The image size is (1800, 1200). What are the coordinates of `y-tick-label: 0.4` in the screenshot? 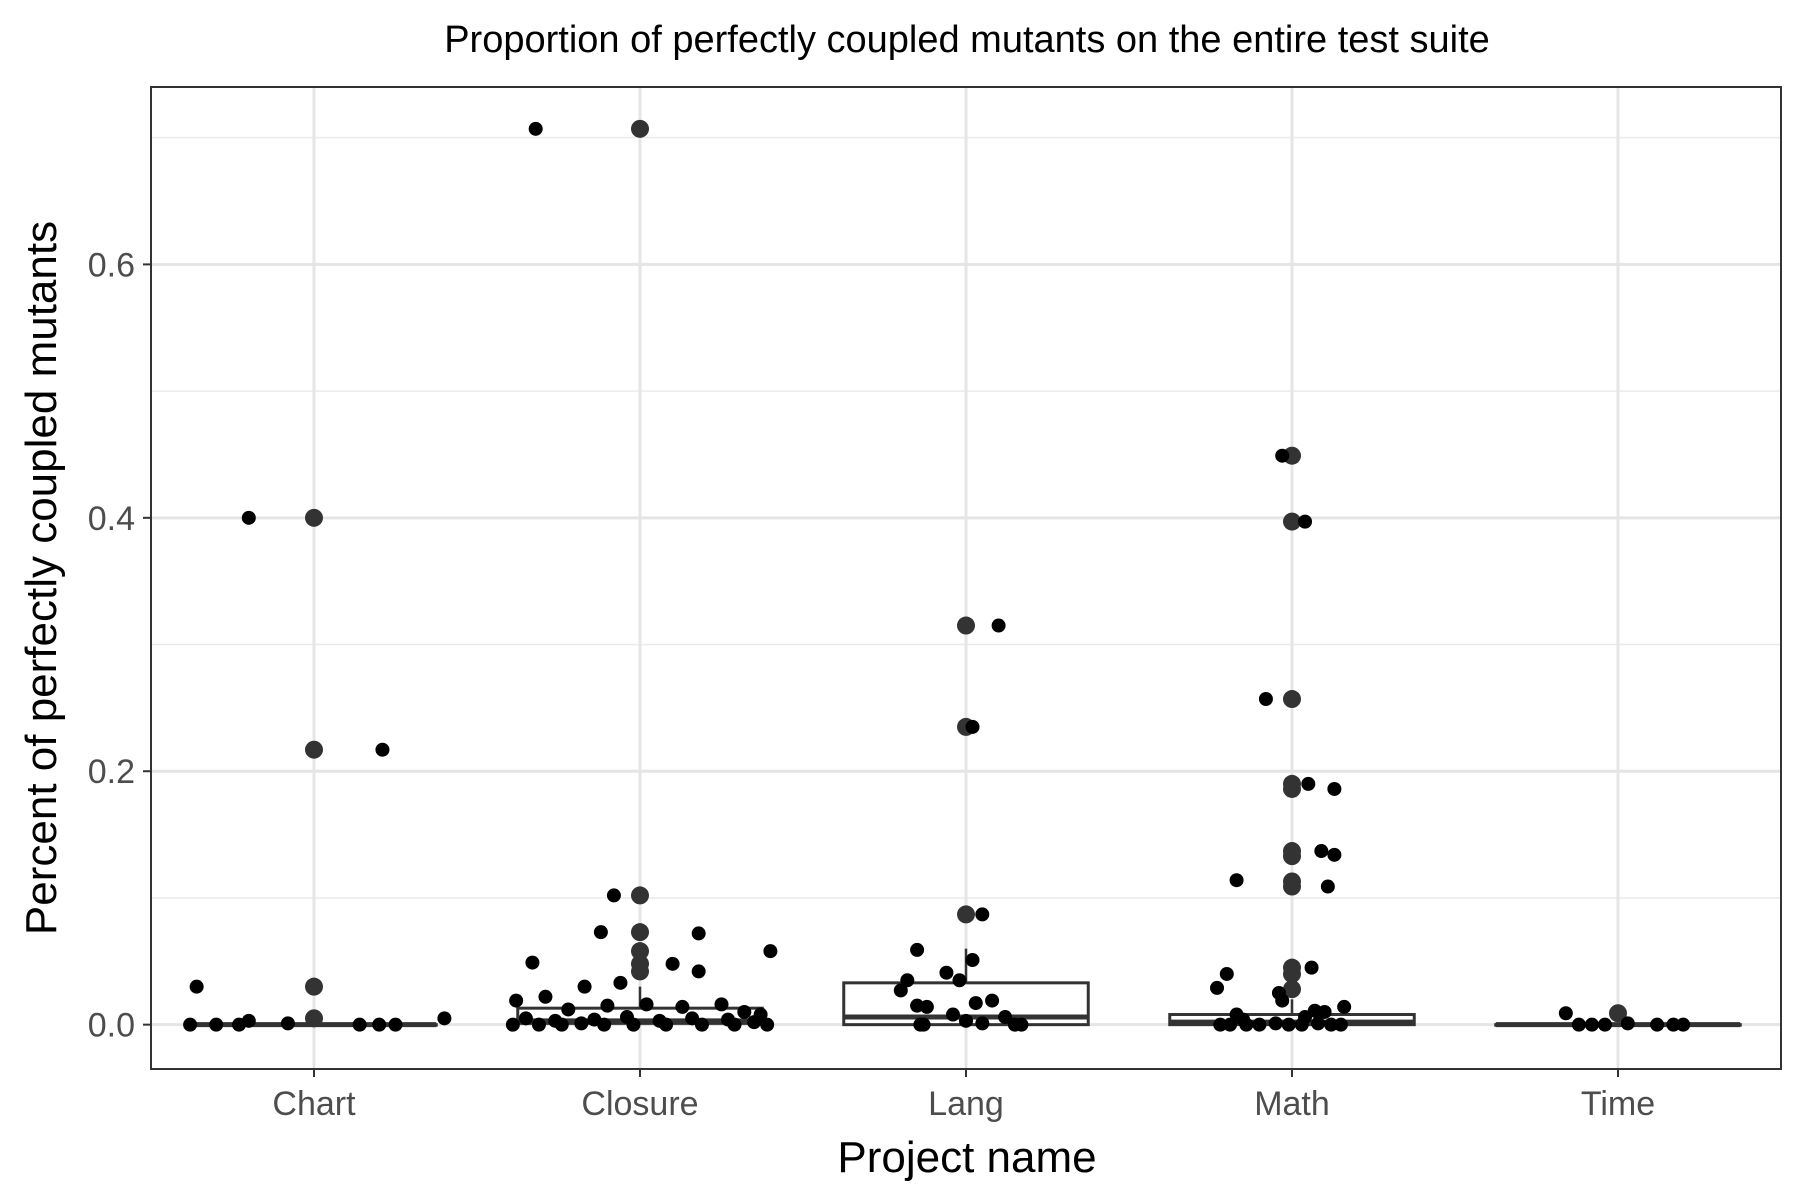 It's located at (111, 519).